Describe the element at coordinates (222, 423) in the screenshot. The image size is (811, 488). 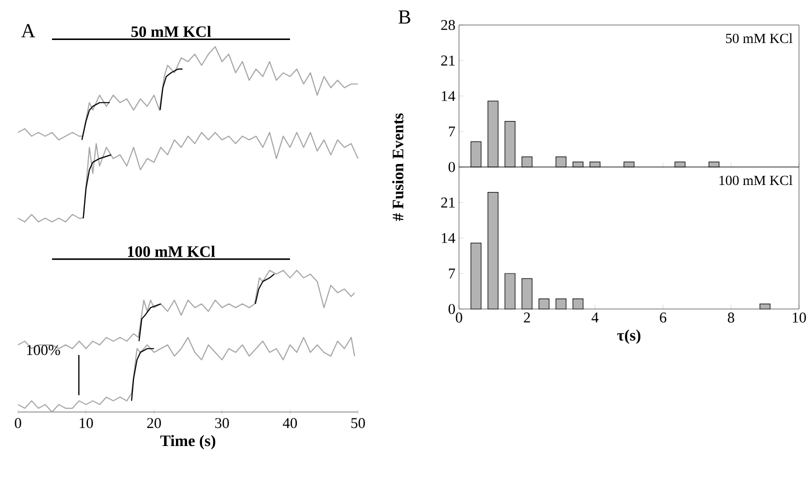
I see `x-tick-label: 30` at that location.